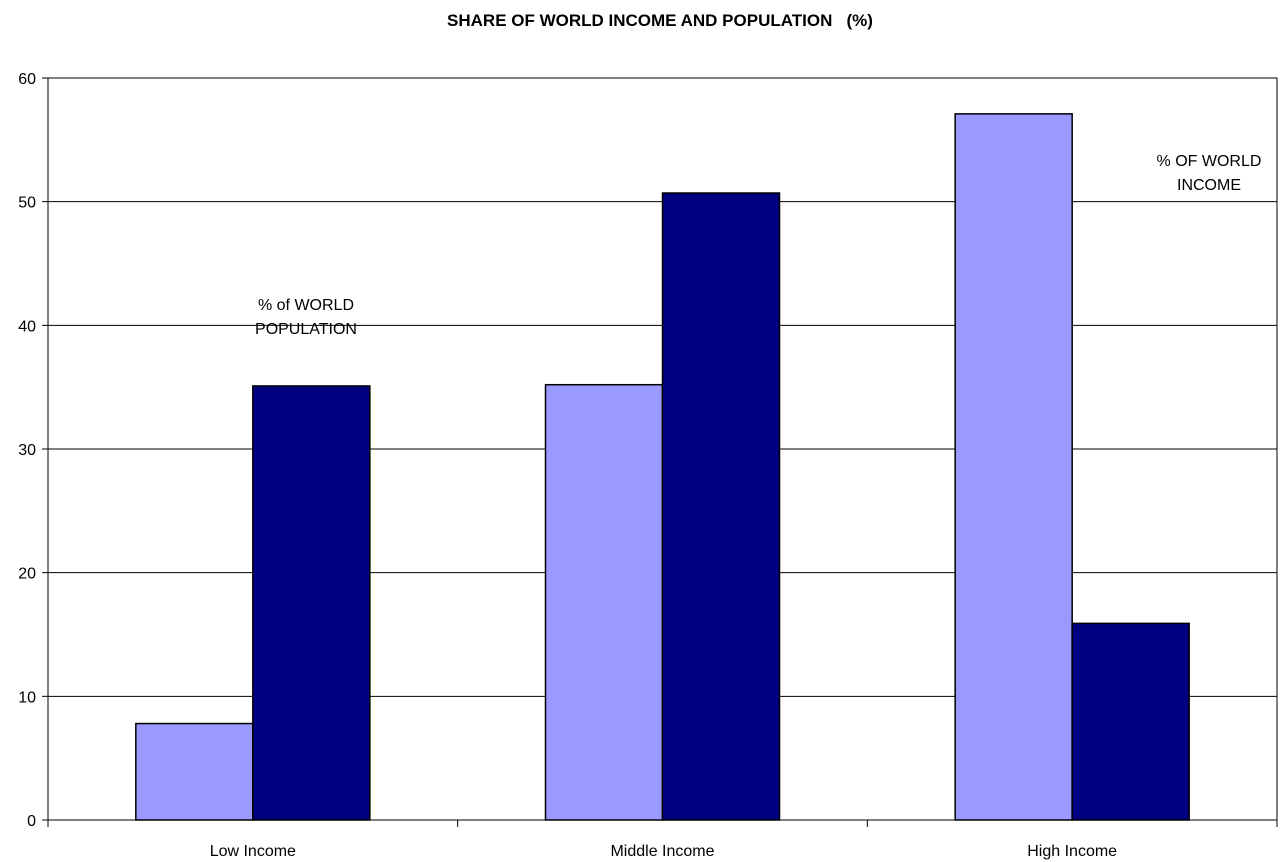 Image resolution: width=1285 pixels, height=862 pixels. Describe the element at coordinates (27, 203) in the screenshot. I see `y-tick-label: 50` at that location.